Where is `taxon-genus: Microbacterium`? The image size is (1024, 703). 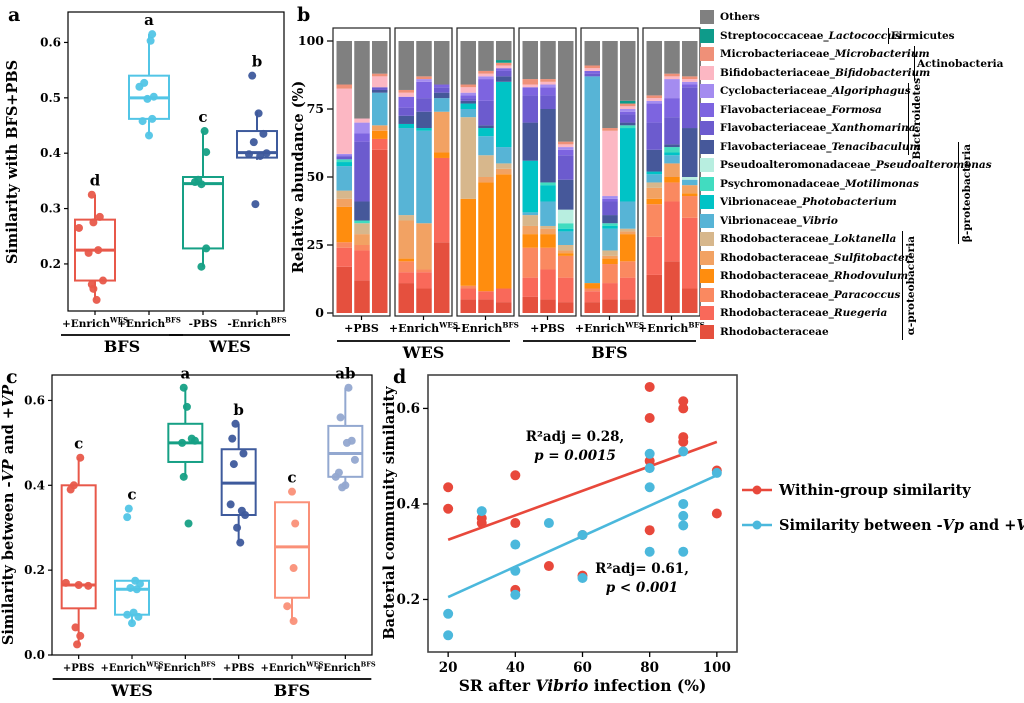 taxon-genus: Microbacterium is located at coordinates (882, 54).